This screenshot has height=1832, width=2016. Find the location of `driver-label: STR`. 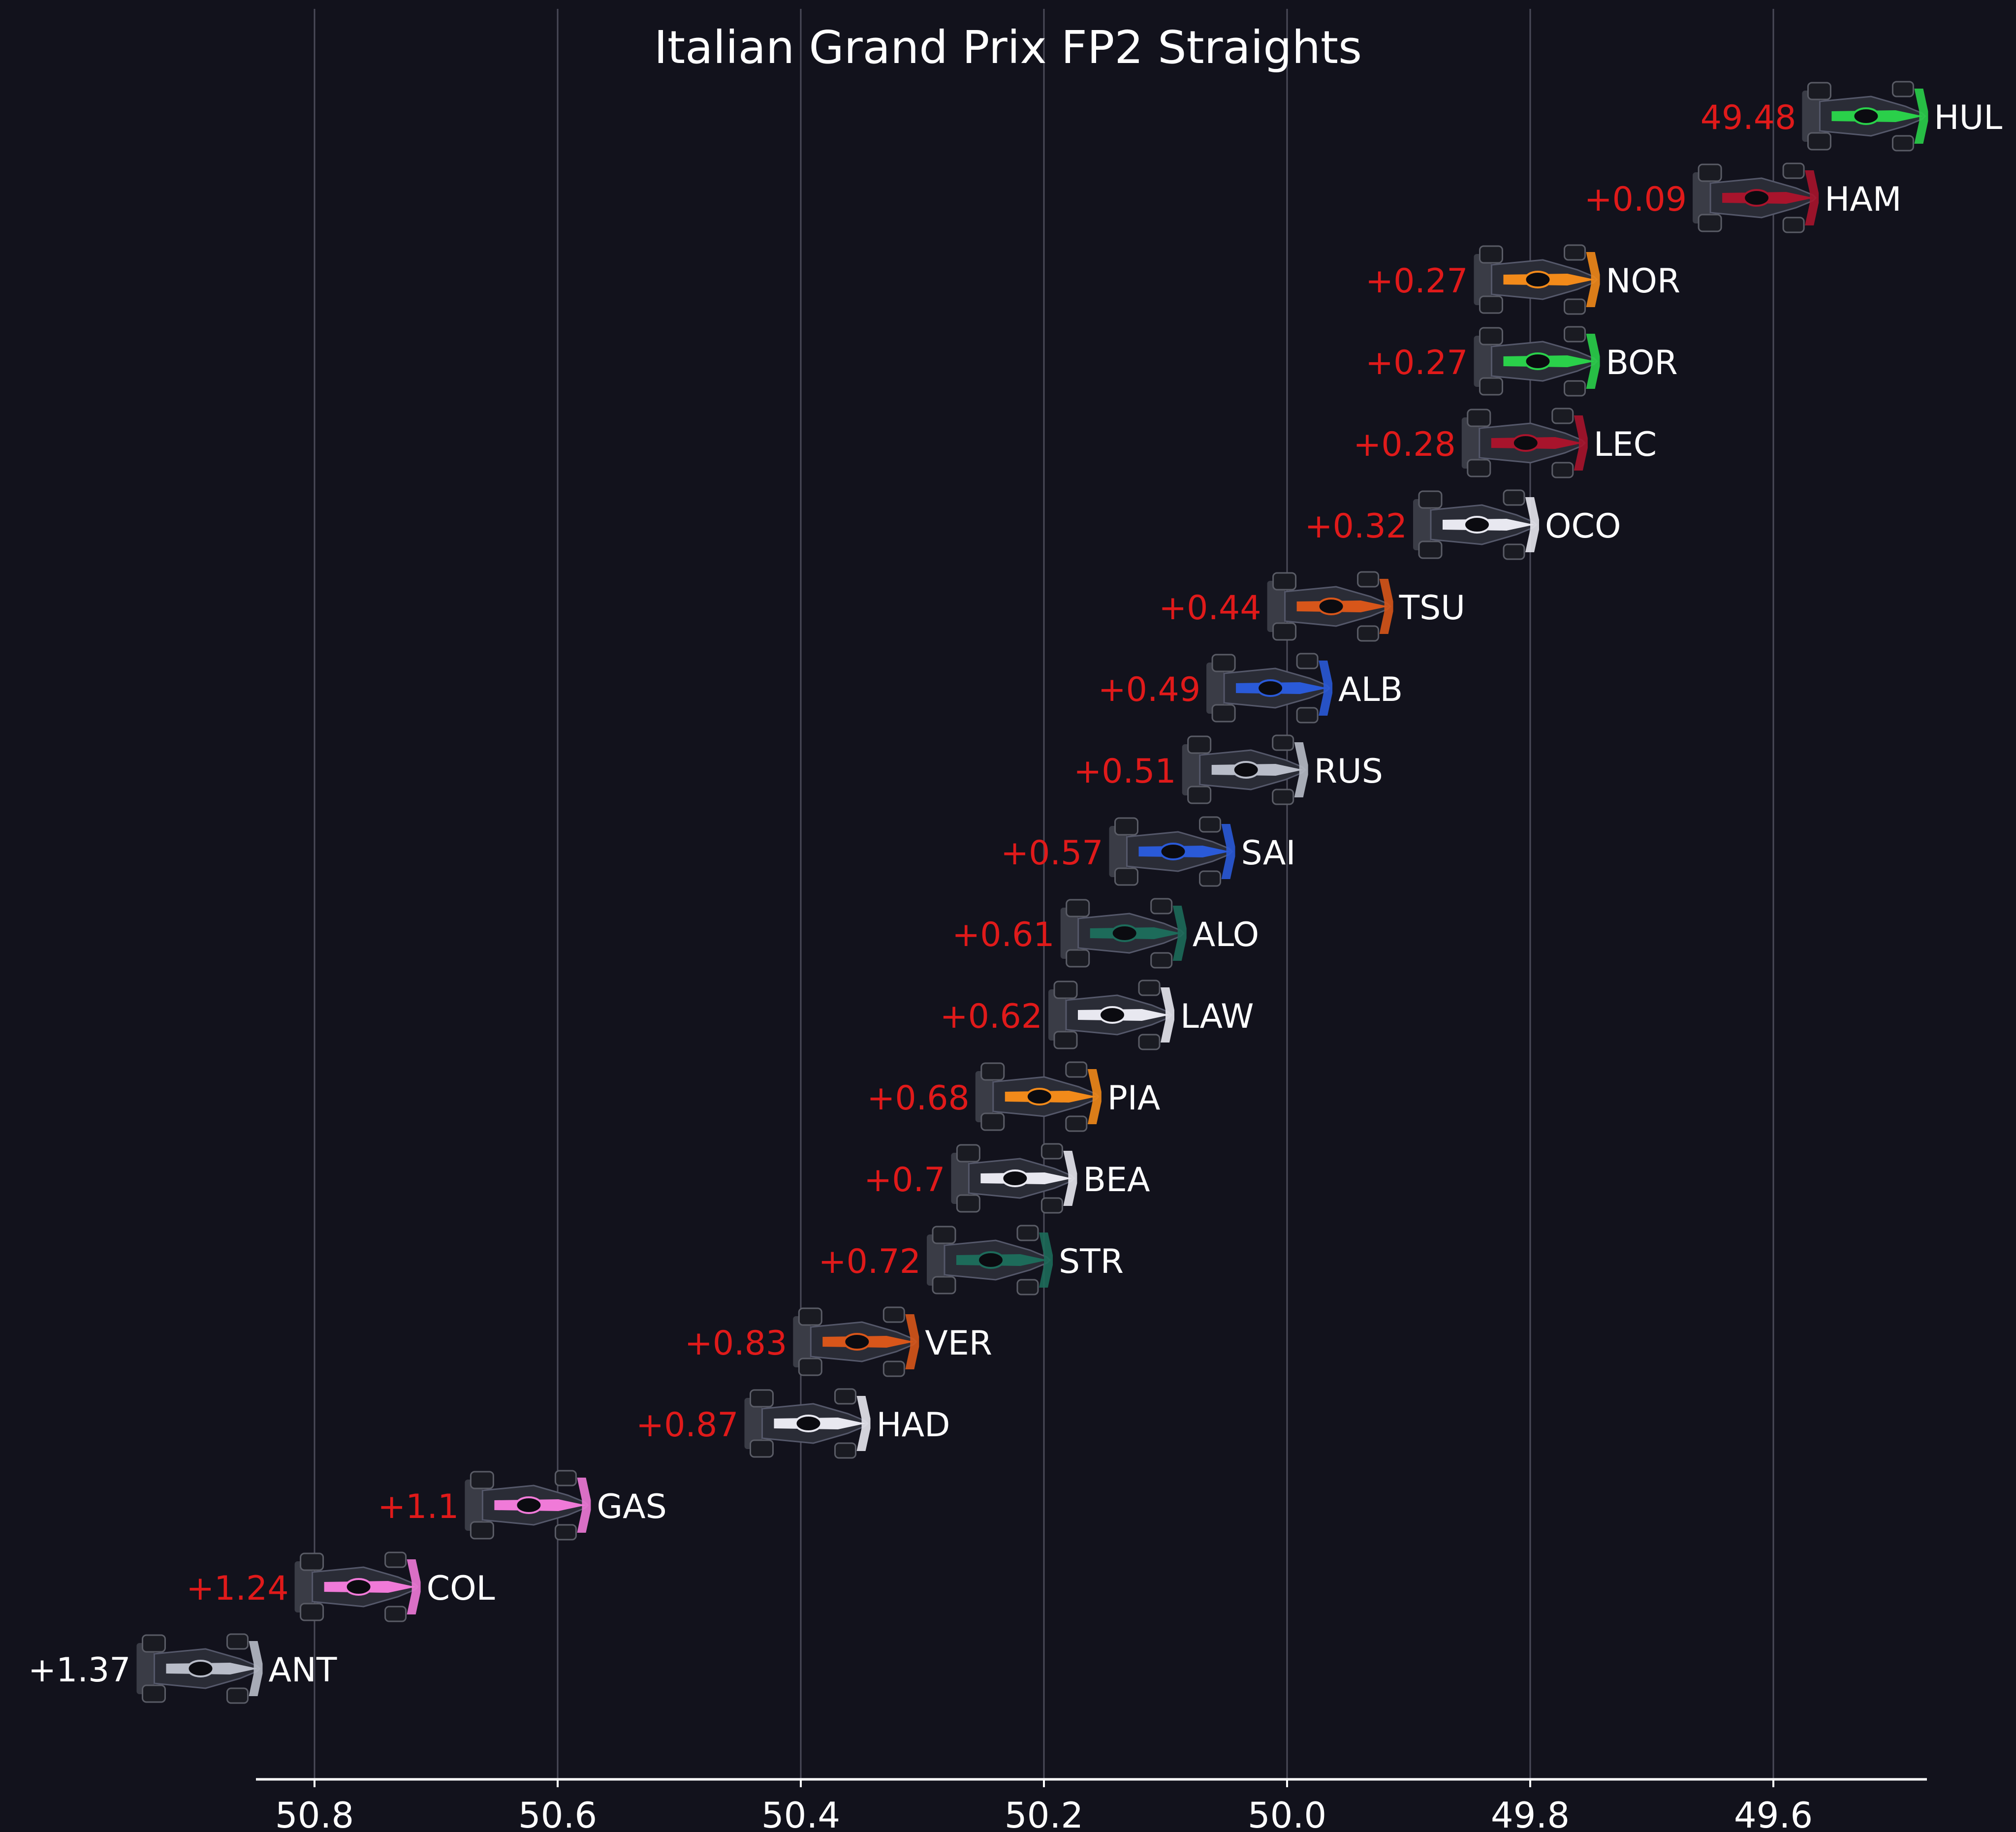

driver-label: STR is located at coordinates (1091, 1261).